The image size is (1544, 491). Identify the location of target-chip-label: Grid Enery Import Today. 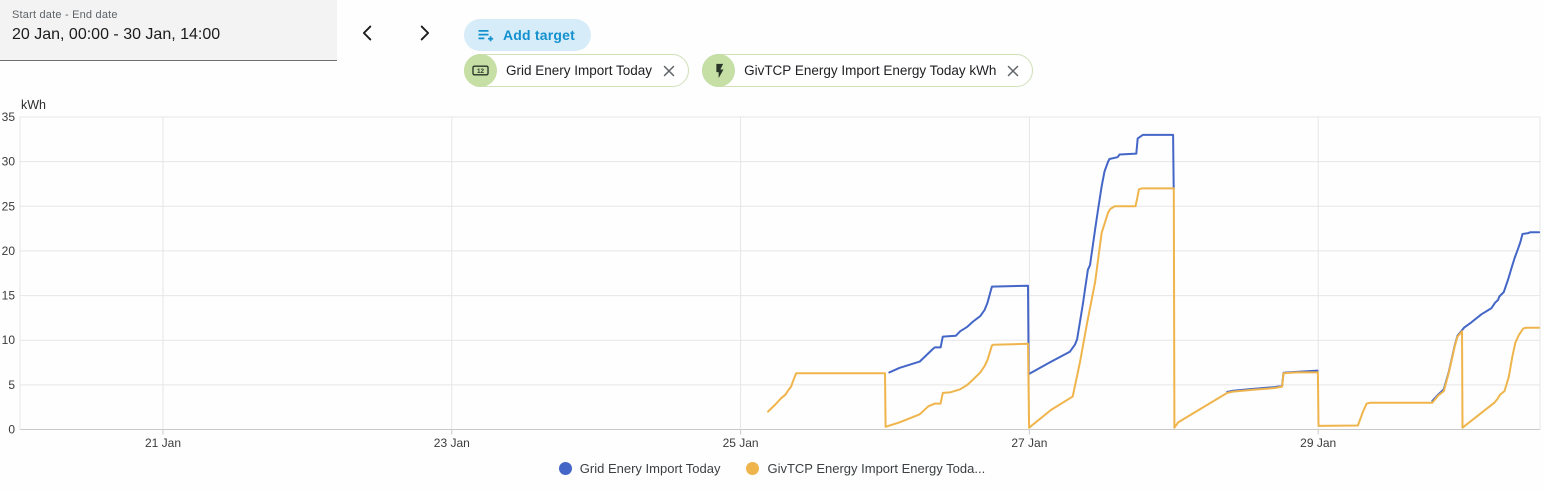
(579, 70).